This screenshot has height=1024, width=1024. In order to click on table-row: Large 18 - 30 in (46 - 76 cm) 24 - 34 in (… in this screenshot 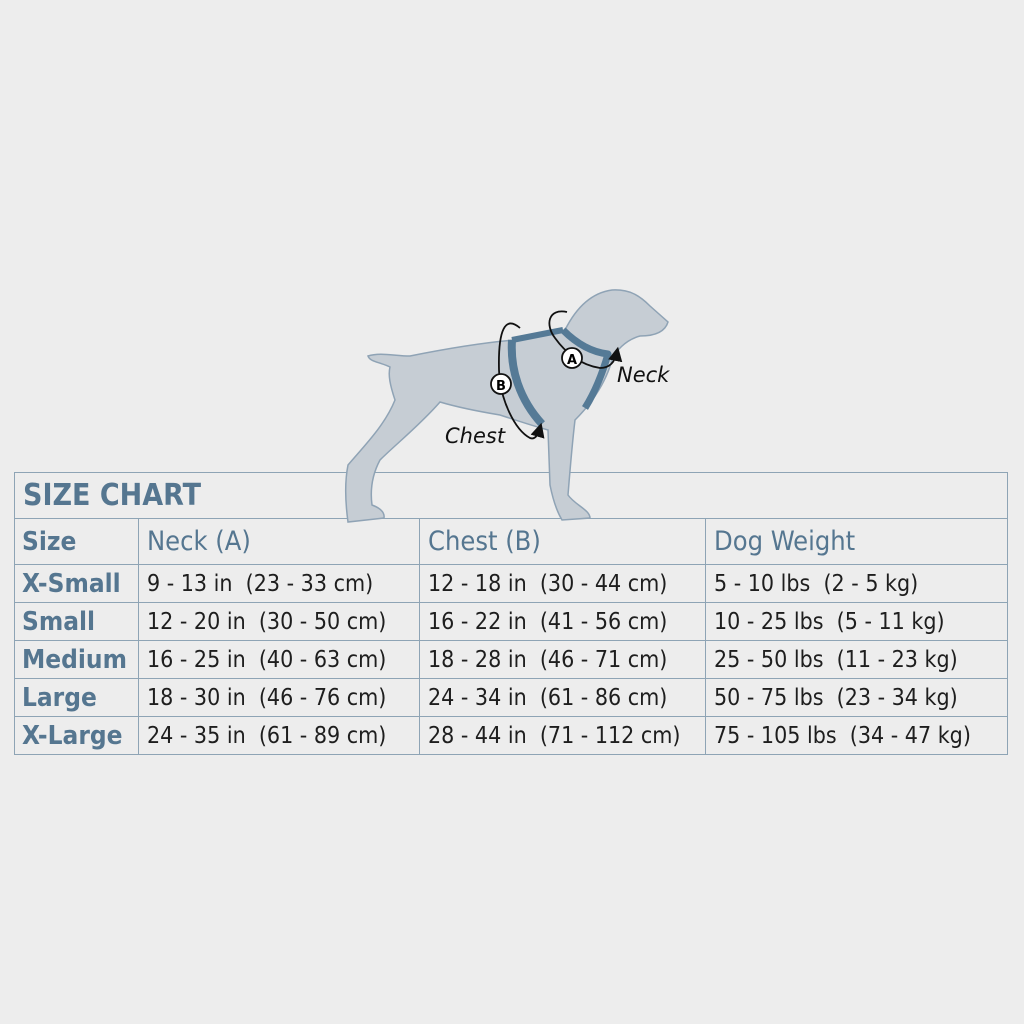, I will do `click(511, 697)`.